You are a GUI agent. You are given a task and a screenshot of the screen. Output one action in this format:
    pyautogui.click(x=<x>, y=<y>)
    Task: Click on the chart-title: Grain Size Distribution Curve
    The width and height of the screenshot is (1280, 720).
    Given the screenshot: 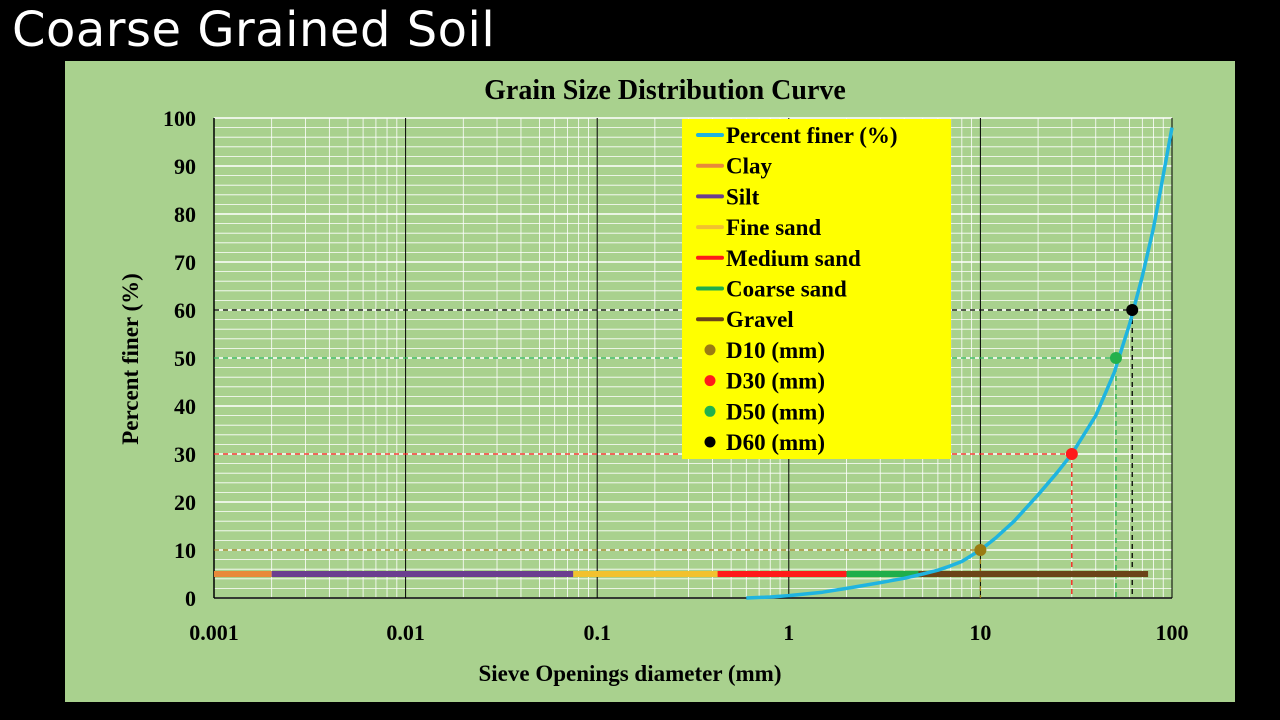 What is the action you would take?
    pyautogui.click(x=665, y=90)
    